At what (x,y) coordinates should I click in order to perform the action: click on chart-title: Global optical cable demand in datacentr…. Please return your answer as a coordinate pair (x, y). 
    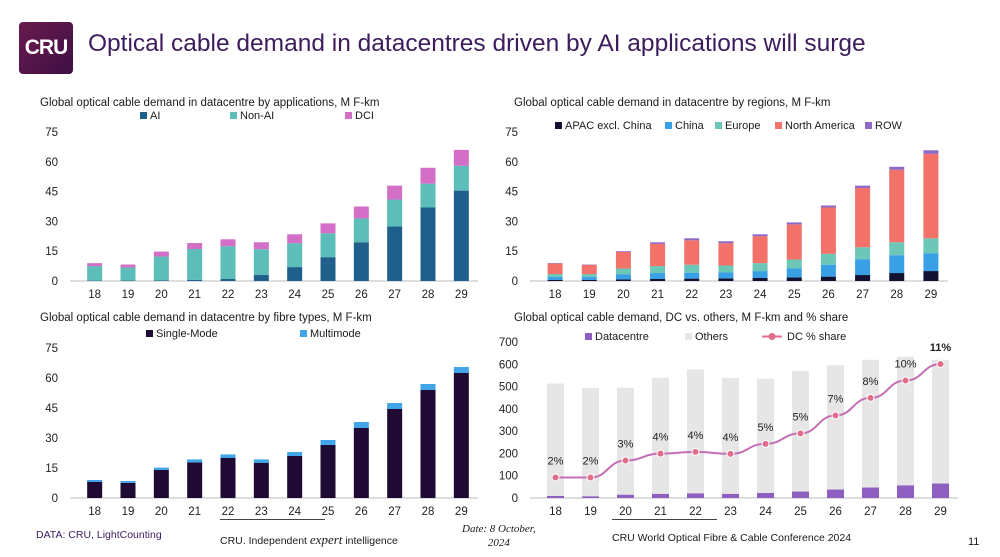
    Looking at the image, I should click on (206, 318).